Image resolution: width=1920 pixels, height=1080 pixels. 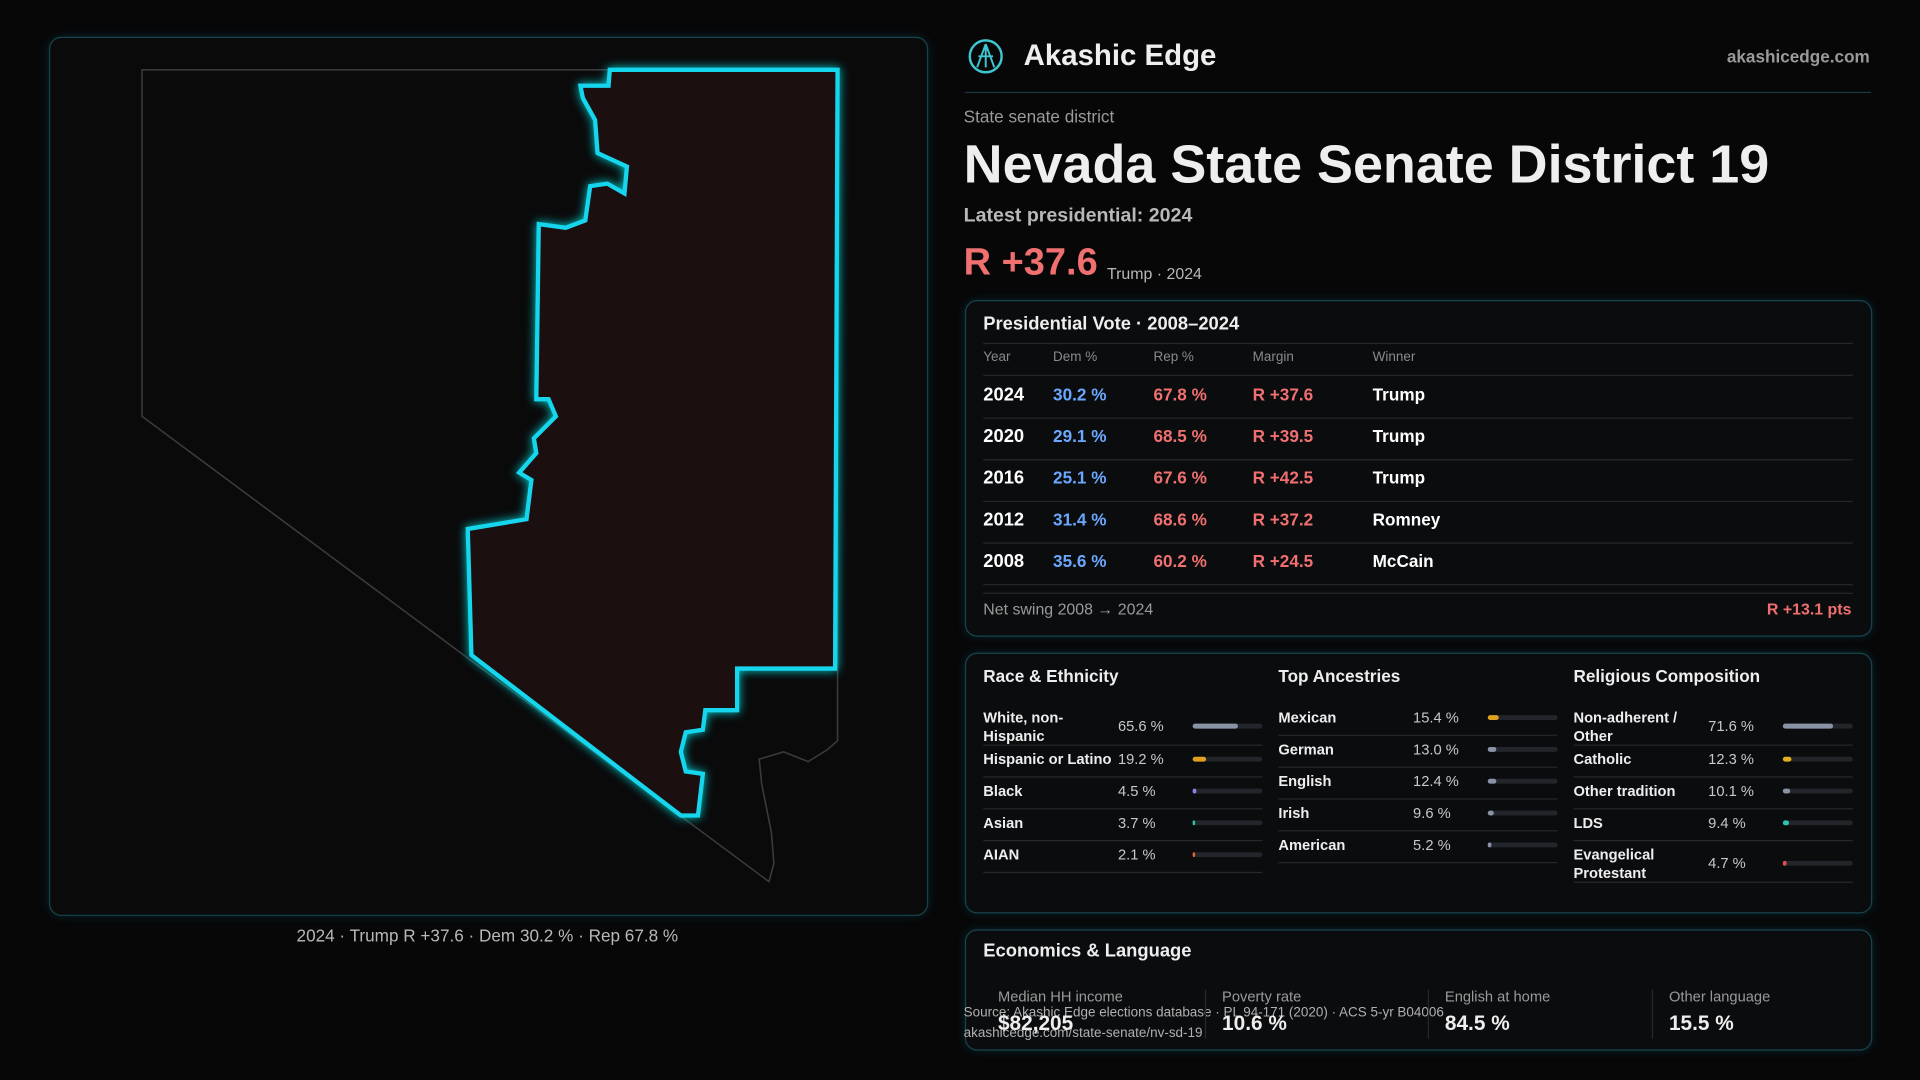 What do you see at coordinates (1075, 357) in the screenshot?
I see `column-header: Dem %` at bounding box center [1075, 357].